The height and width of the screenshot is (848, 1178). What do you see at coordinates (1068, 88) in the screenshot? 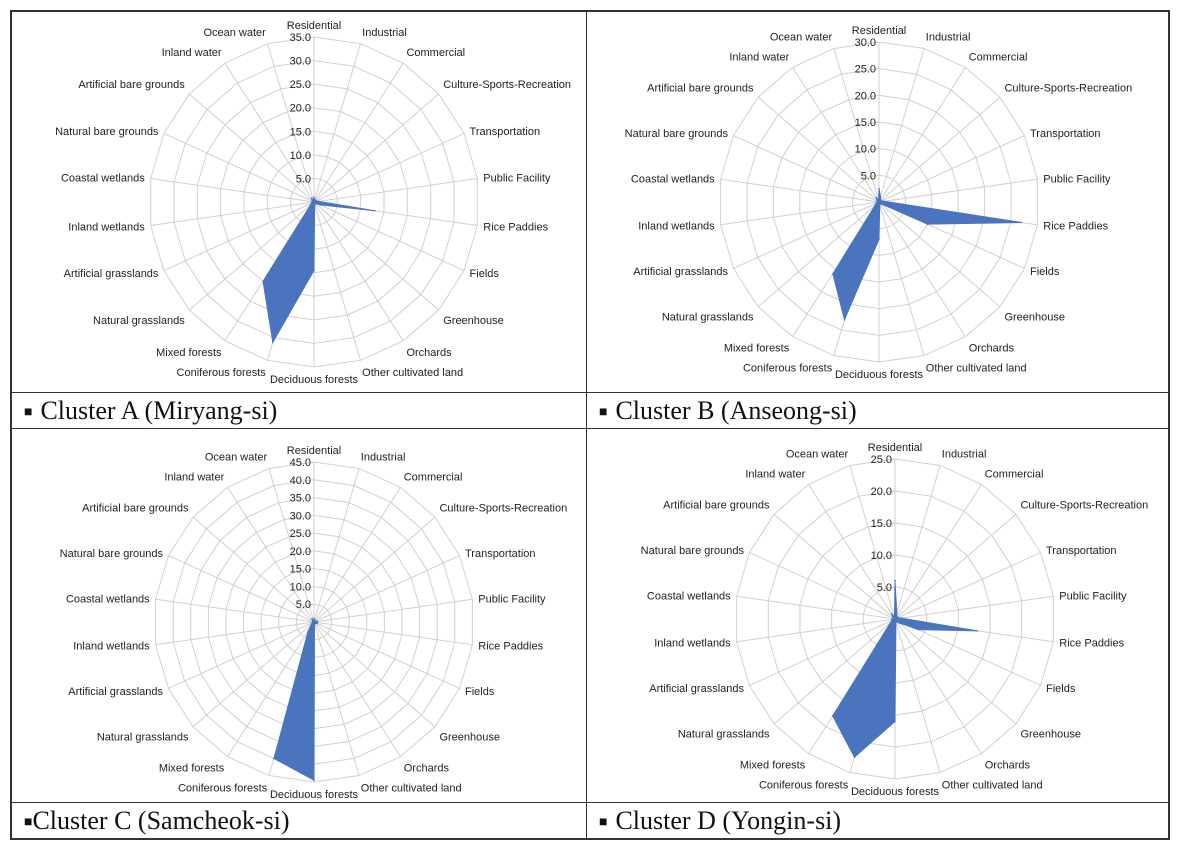
I see `category-label-culture-sports-recreation: Culture-Sports-Recreation` at bounding box center [1068, 88].